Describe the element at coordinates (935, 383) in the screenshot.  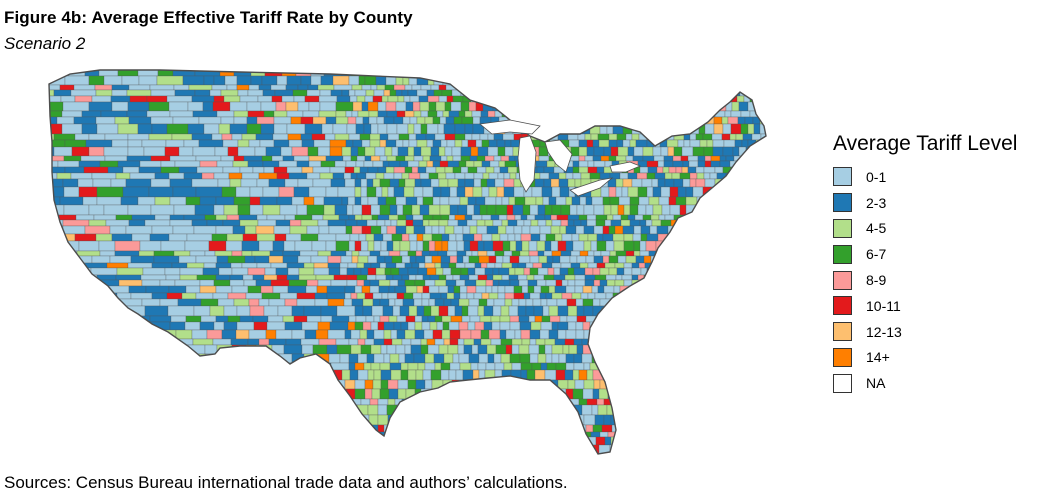
I see `legend-item: NA` at that location.